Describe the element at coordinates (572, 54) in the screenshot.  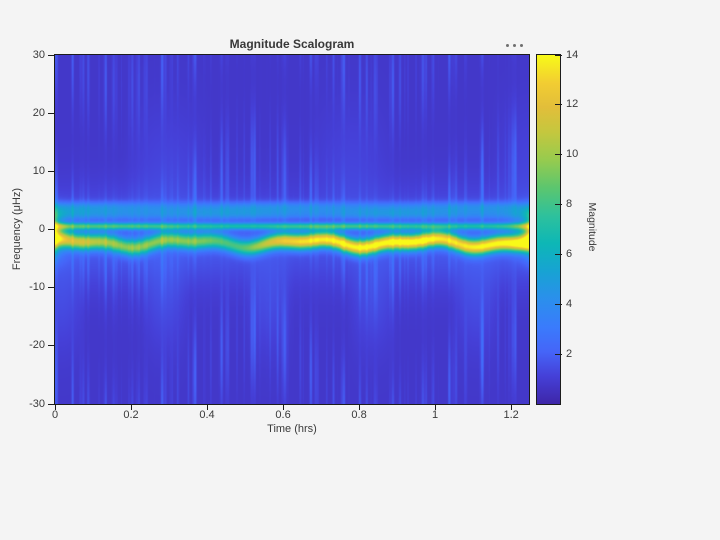
I see `colorbar-tick-label: 14` at that location.